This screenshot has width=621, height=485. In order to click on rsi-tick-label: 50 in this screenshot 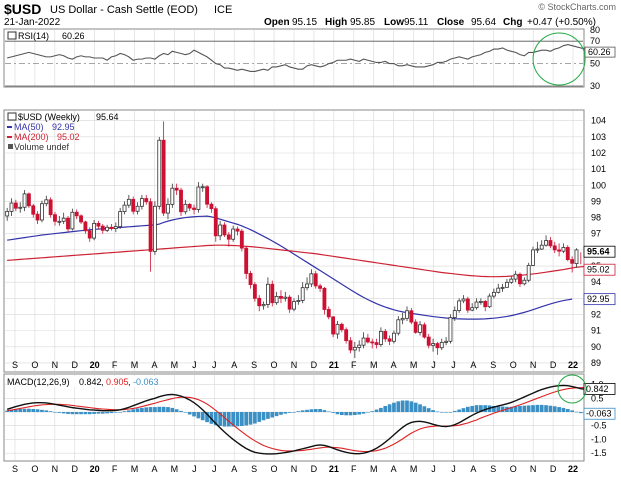, I will do `click(595, 64)`.